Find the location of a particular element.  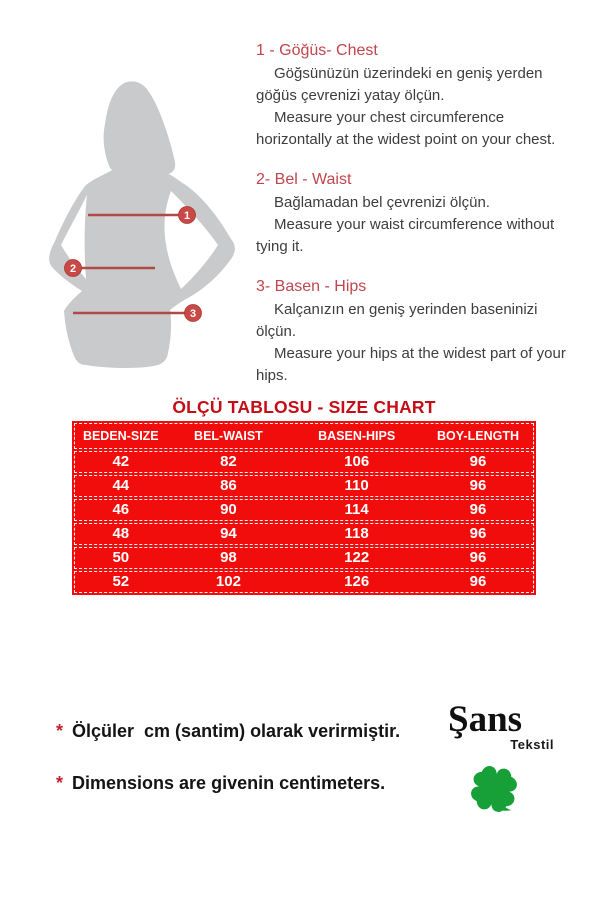

cell-size: 44 is located at coordinates (121, 485).